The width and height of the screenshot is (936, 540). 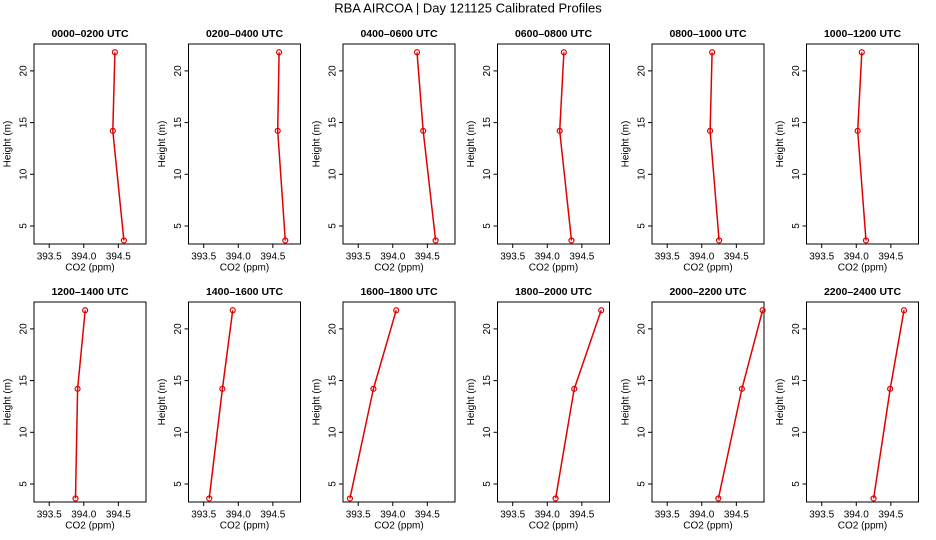 What do you see at coordinates (553, 34) in the screenshot?
I see `panel-title: 0600–0800 UTC` at bounding box center [553, 34].